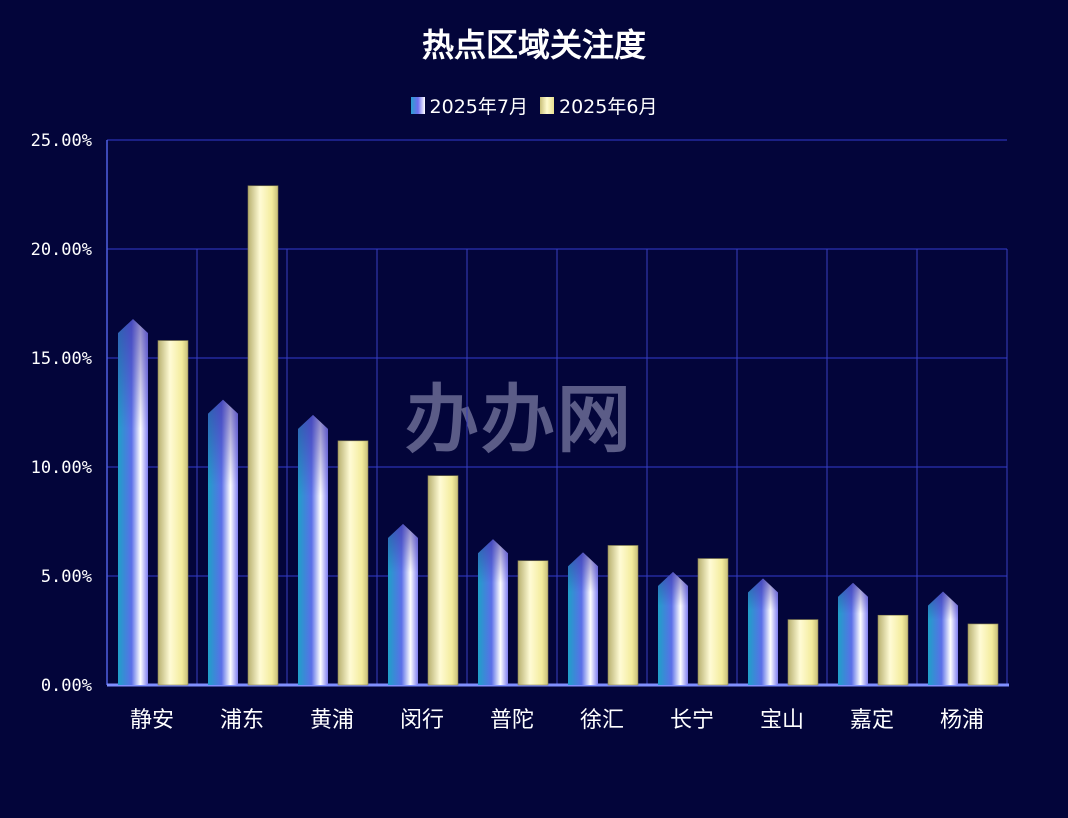 The width and height of the screenshot is (1068, 818). What do you see at coordinates (66, 577) in the screenshot?
I see `y-tick-label: 5.00%` at bounding box center [66, 577].